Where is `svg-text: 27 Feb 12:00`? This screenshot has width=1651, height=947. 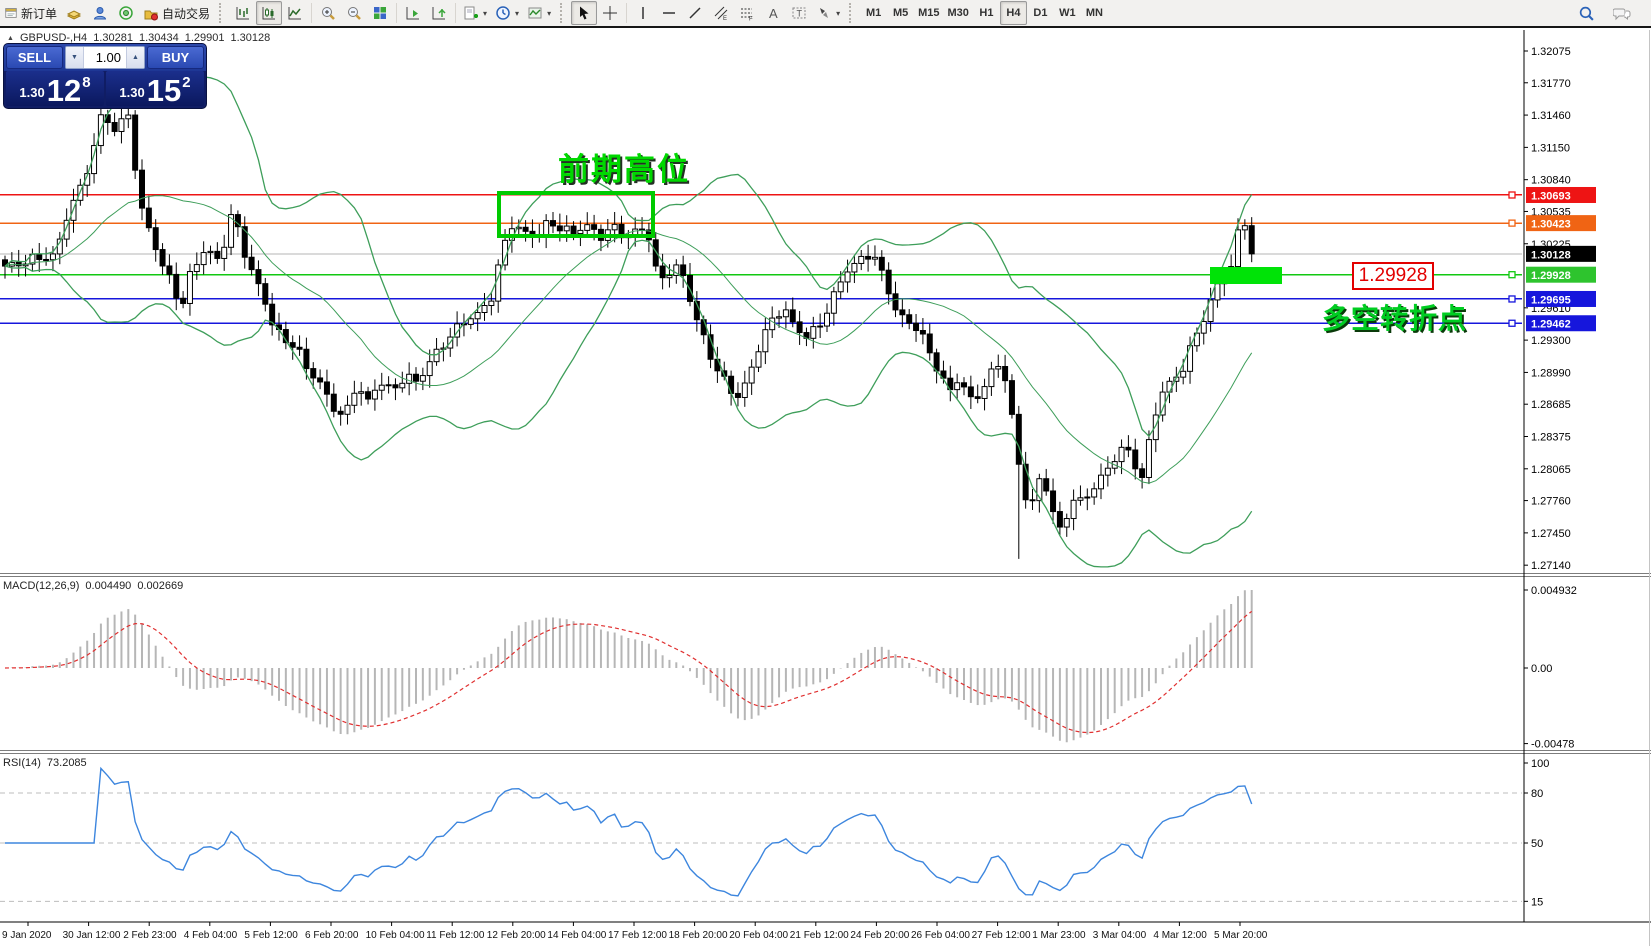
svg-text: 27 Feb 12:00 is located at coordinates (1001, 935).